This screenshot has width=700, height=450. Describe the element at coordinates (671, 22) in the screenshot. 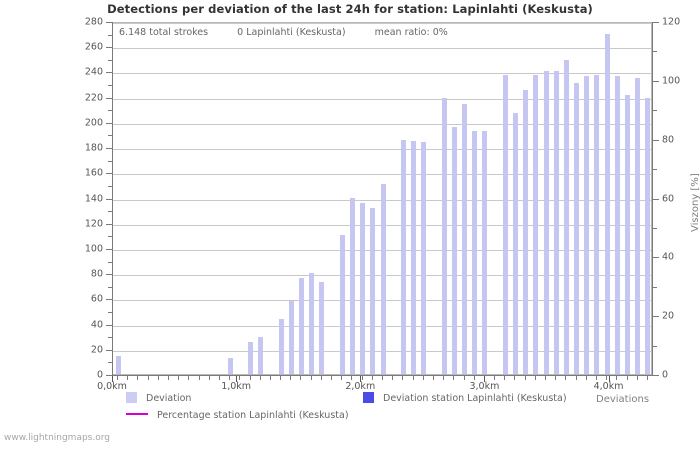

I see `y-axis-right-tick-label: 120` at that location.